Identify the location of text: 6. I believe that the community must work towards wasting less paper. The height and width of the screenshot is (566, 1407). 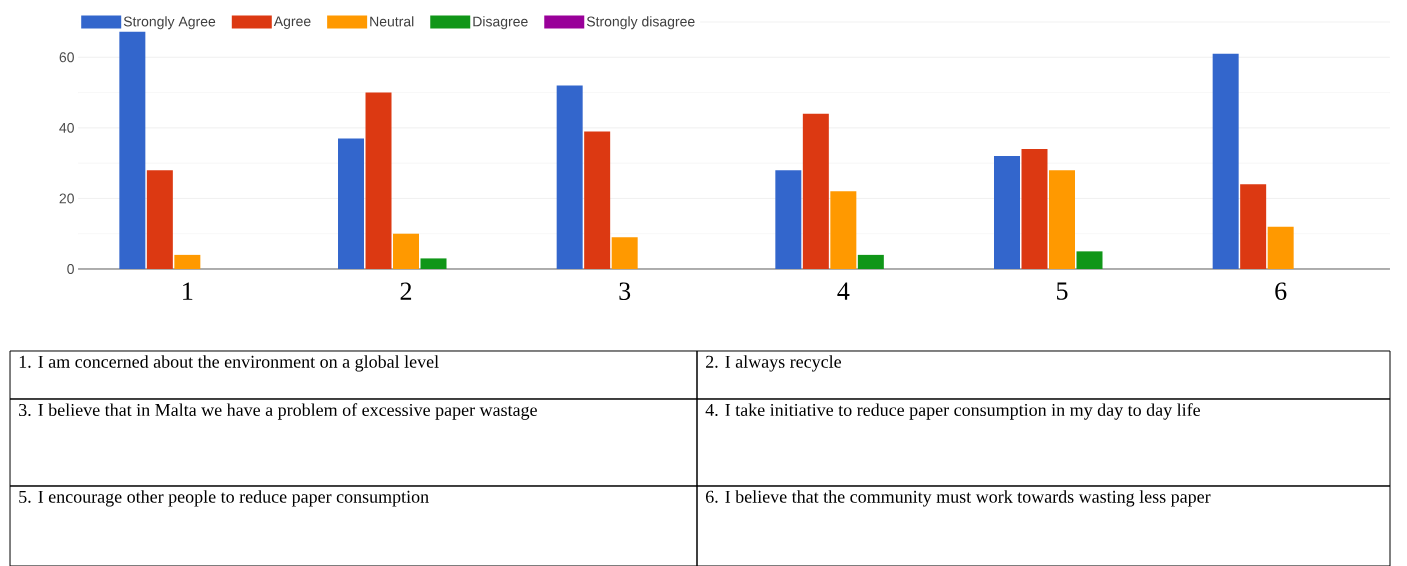
(958, 498).